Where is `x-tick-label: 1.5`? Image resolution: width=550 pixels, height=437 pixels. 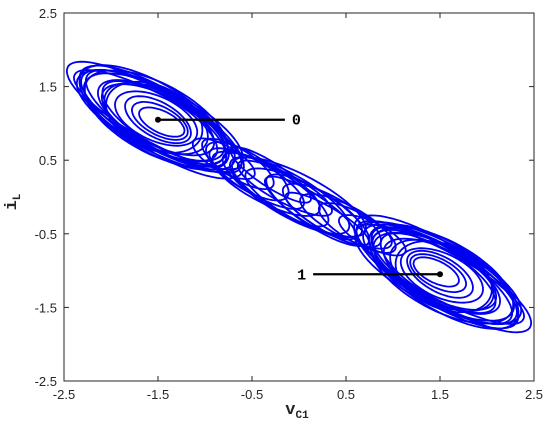 x-tick-label: 1.5 is located at coordinates (440, 394).